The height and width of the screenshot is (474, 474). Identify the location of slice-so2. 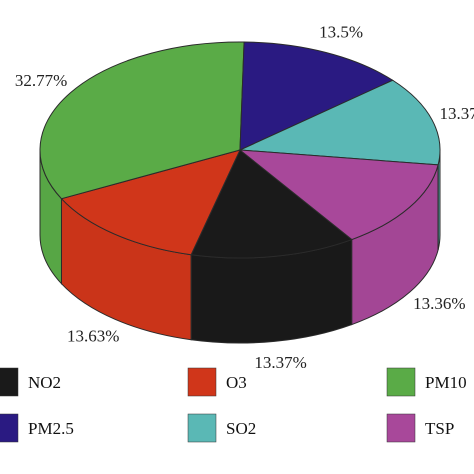
(340, 122).